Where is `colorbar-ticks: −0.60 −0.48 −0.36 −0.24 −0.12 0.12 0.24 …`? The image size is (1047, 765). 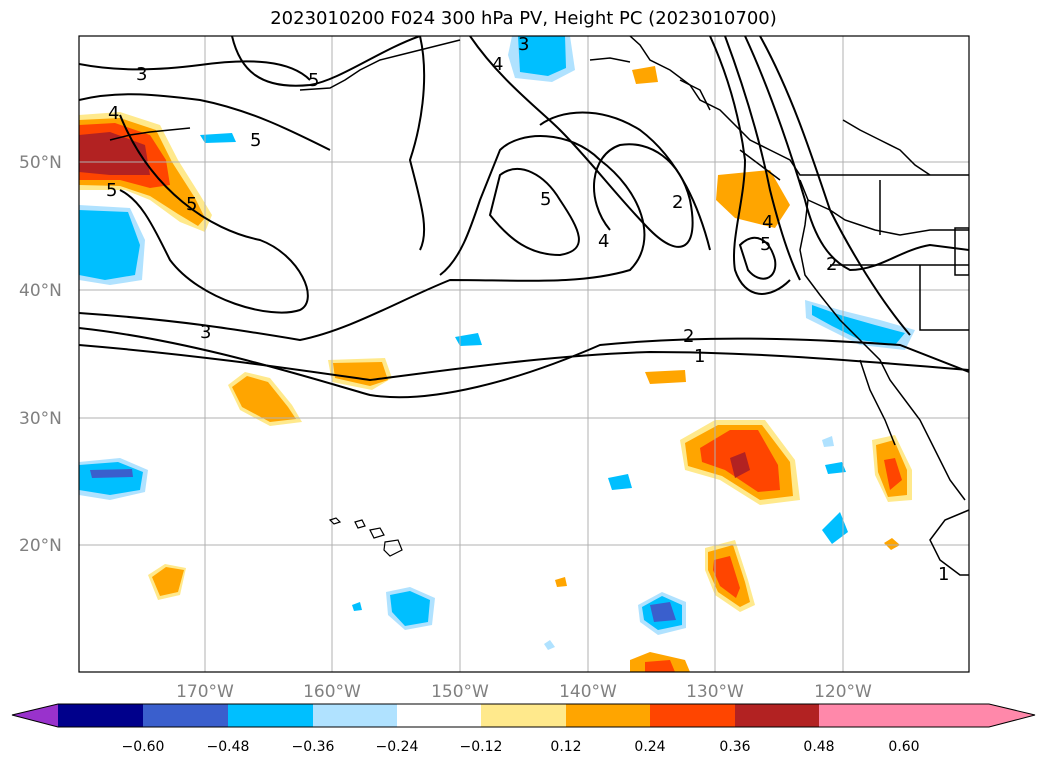
colorbar-ticks: −0.60 −0.48 −0.36 −0.24 −0.12 0.12 0.24 … is located at coordinates (521, 747).